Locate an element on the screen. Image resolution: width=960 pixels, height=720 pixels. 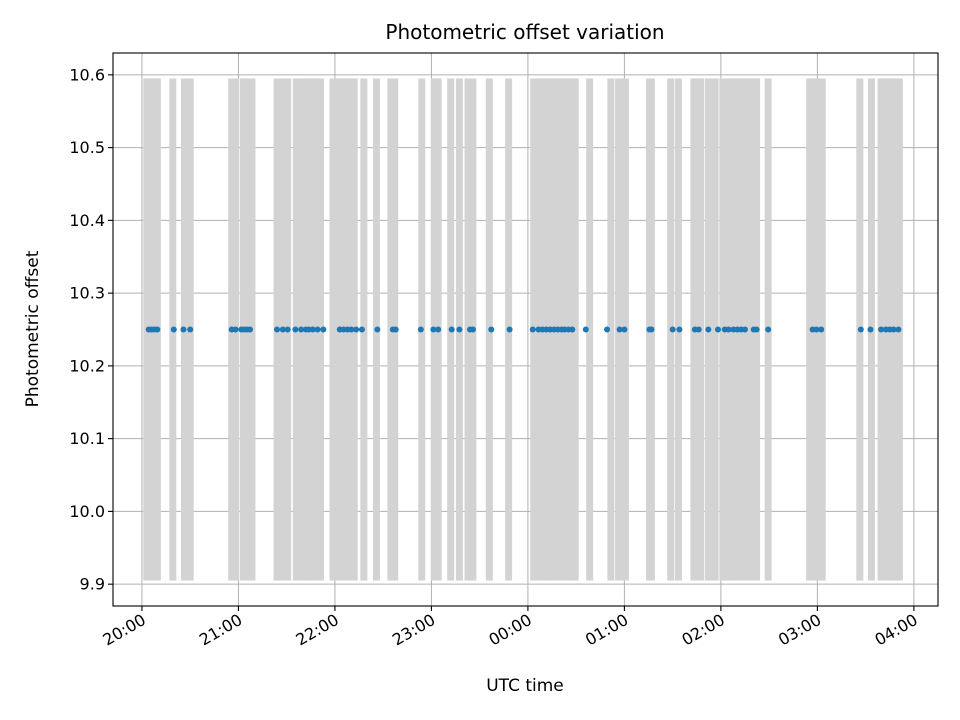
y-axis-ticks: 9.9 10.0 10.1 10.2 10.3 10.4 10.5 10.6 is located at coordinates (91, 329).